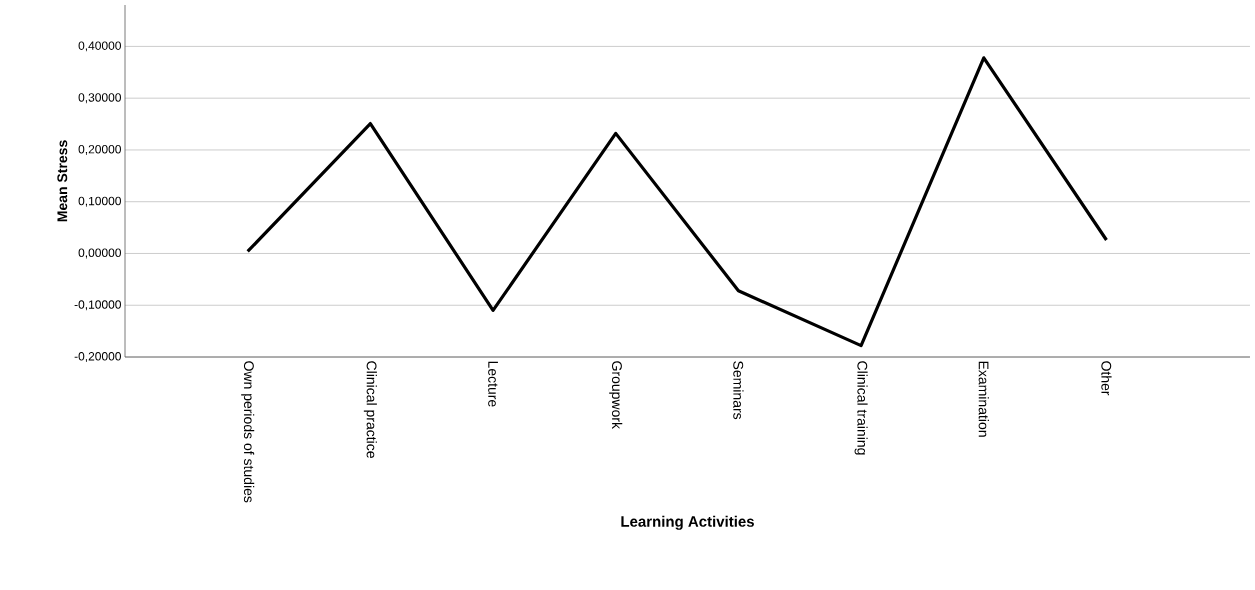 This screenshot has height=590, width=1255. Describe the element at coordinates (1106, 378) in the screenshot. I see `x-tick-label: Other` at that location.